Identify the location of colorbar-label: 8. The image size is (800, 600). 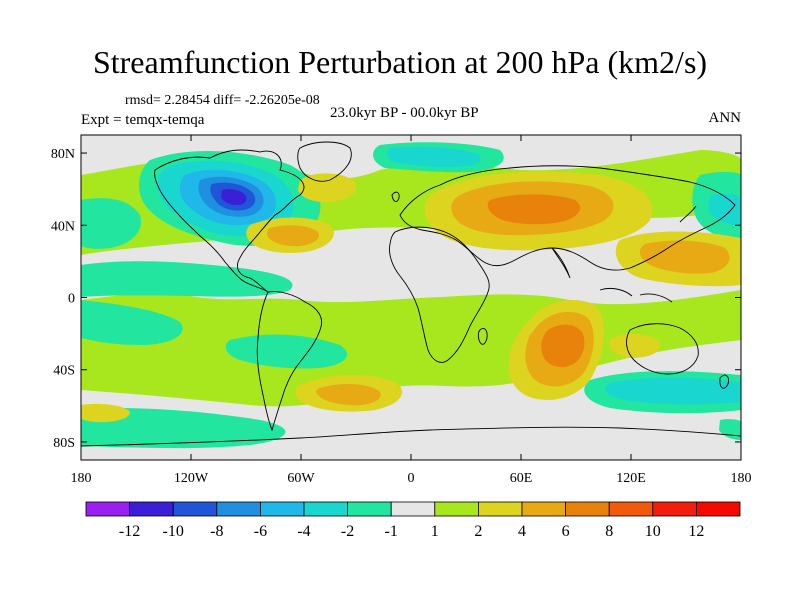
(609, 531).